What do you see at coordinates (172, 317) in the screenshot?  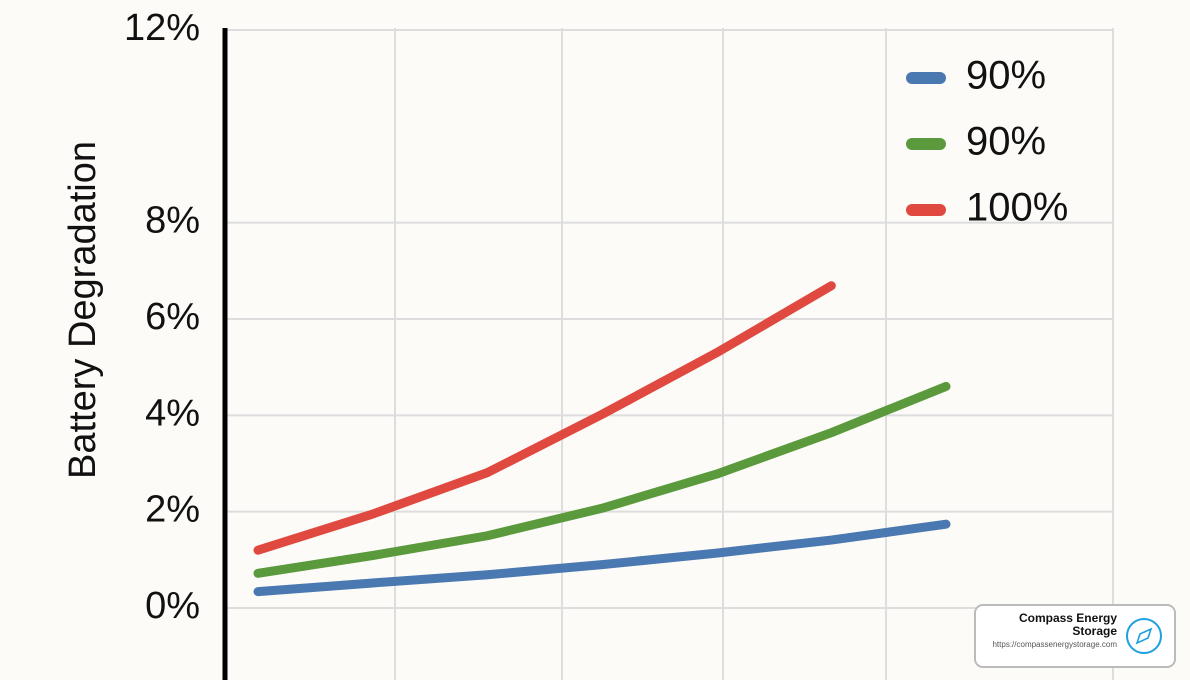 I see `y-tick-label: 6%` at bounding box center [172, 317].